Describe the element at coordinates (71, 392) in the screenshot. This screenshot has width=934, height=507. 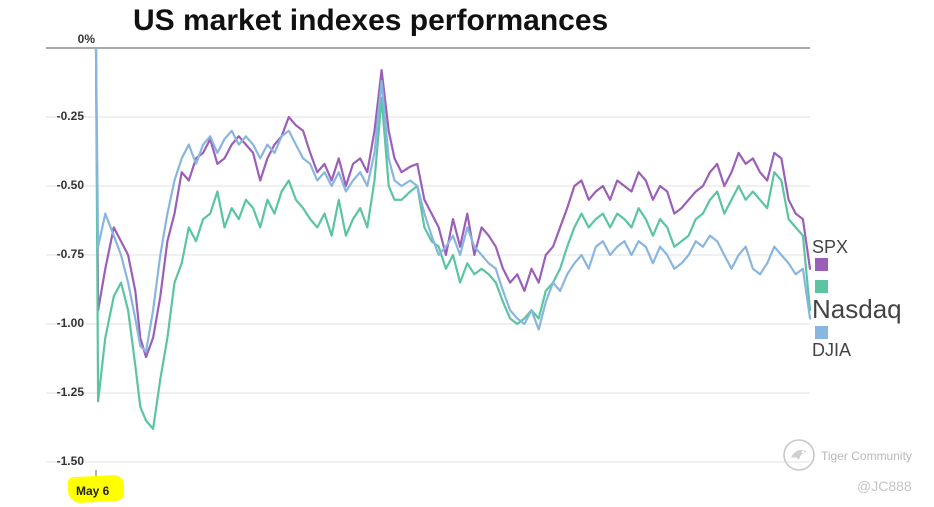
I see `y-tick-label: -1.25` at that location.